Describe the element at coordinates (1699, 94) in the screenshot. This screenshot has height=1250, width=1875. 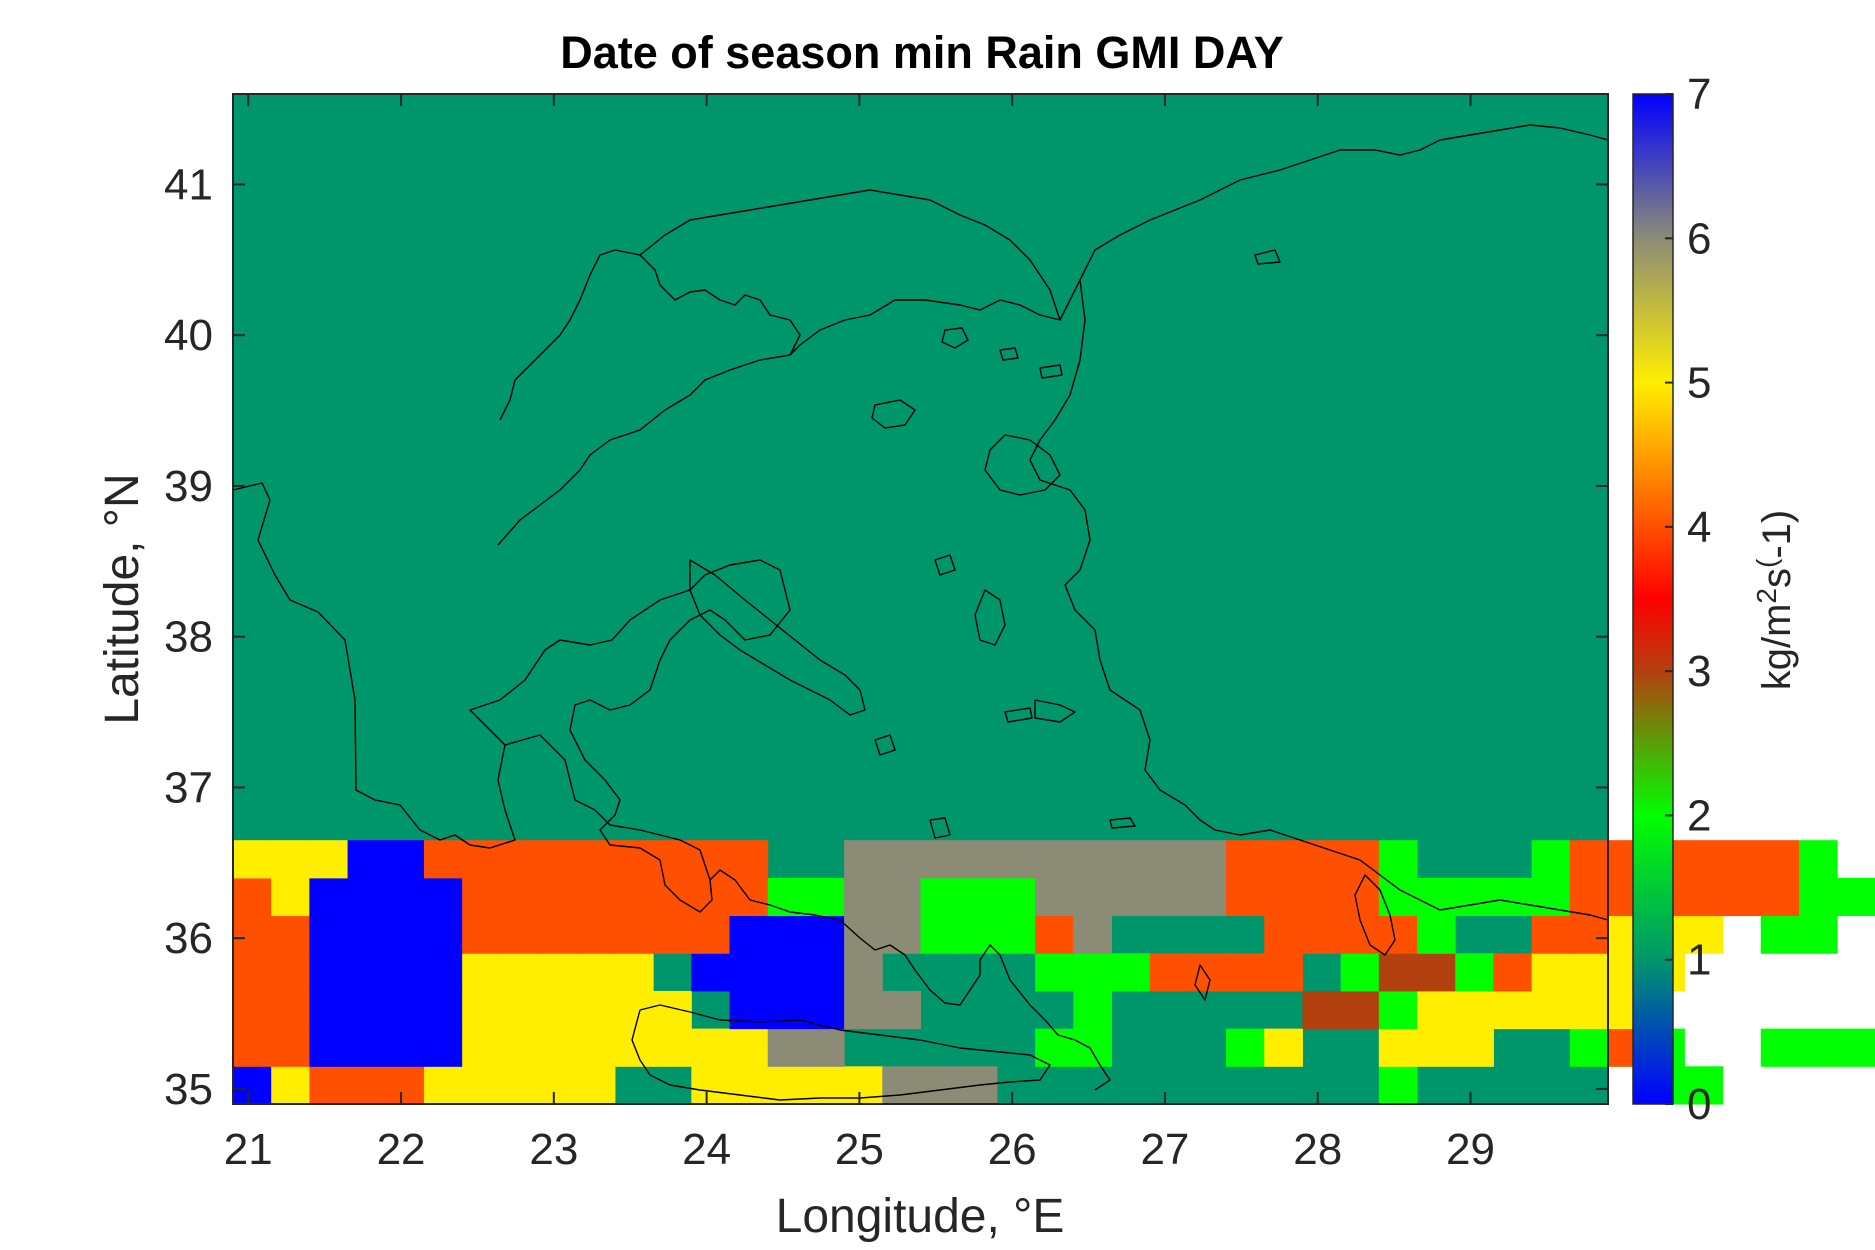
I see `colorbar-tick-label: 7` at that location.